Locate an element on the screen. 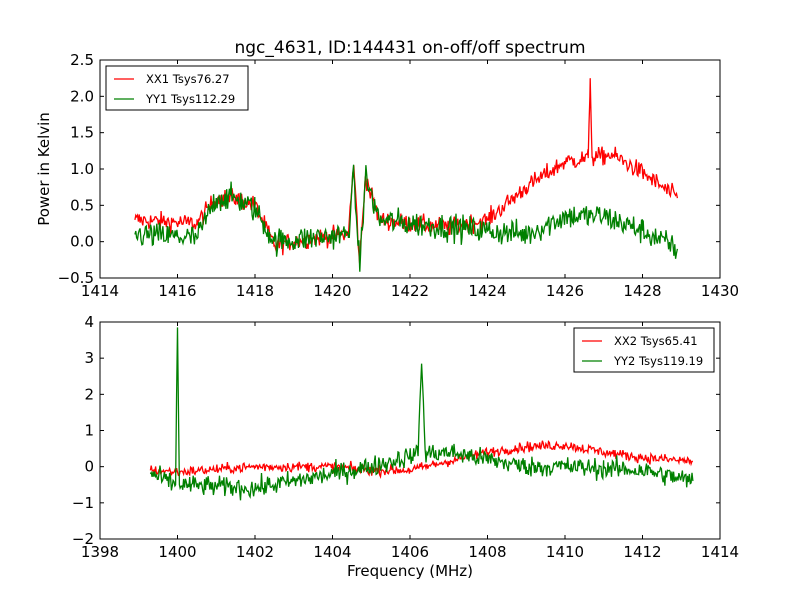 The width and height of the screenshot is (800, 600). y-tick-label: 1.0 is located at coordinates (82, 169).